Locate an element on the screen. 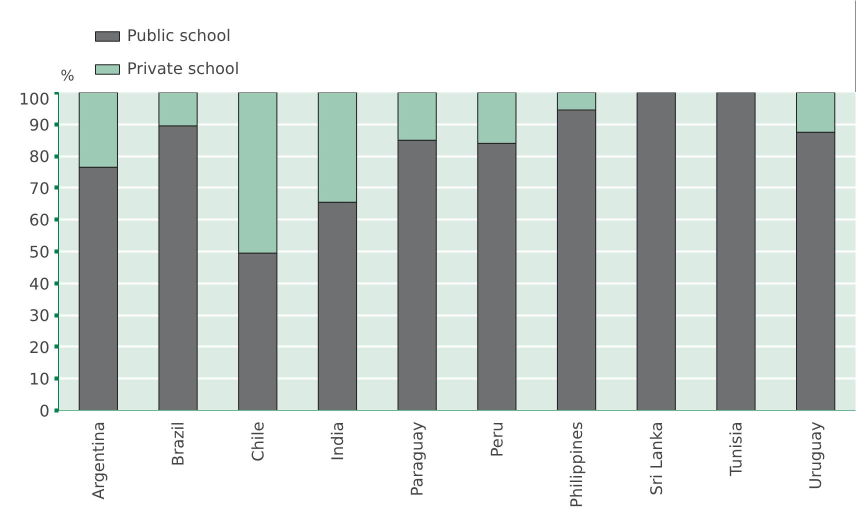  legend-label: Public school is located at coordinates (179, 35).